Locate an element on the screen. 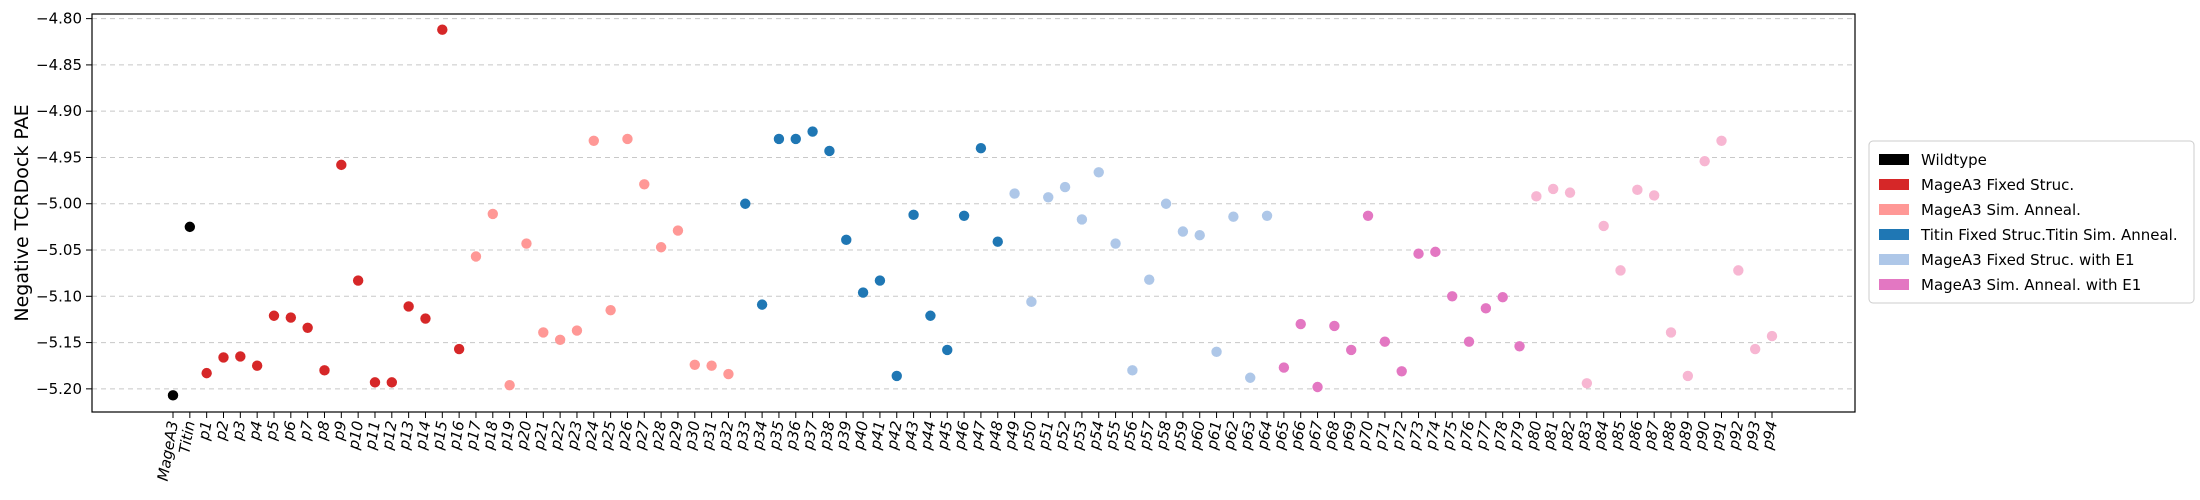 The width and height of the screenshot is (2200, 500). x-tick-label: p24 is located at coordinates (591, 436).